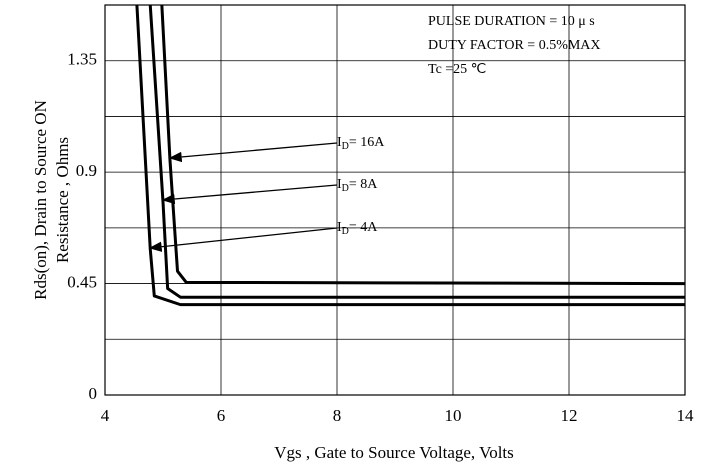  Describe the element at coordinates (367, 142) in the screenshot. I see `label-part: = 16A` at that location.